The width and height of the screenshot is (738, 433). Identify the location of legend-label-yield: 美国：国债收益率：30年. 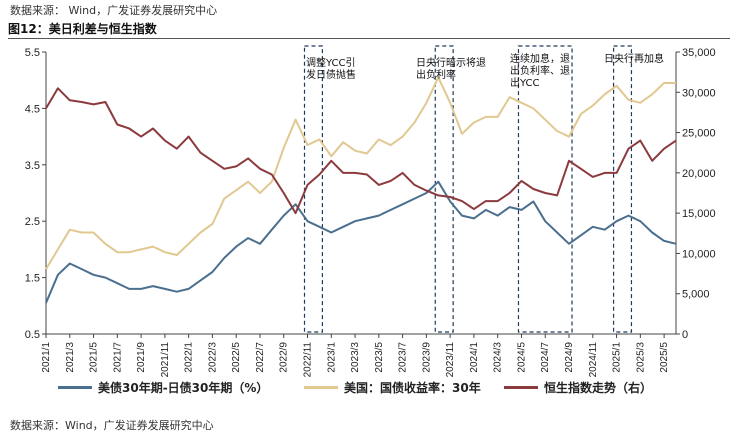
(412, 387).